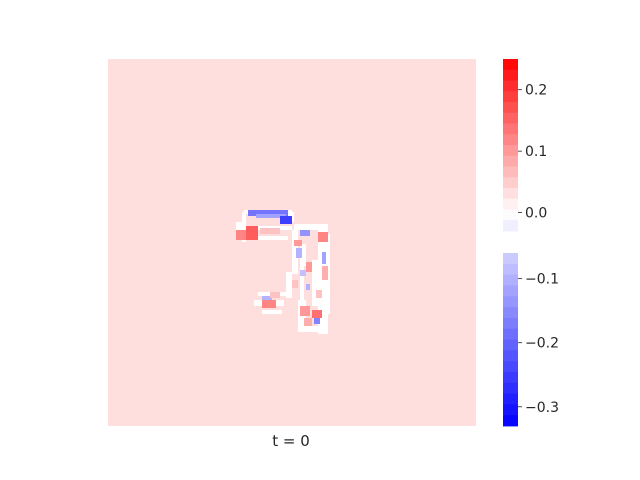  I want to click on colorbar-upper-tick-label: 0.1, so click(536, 152).